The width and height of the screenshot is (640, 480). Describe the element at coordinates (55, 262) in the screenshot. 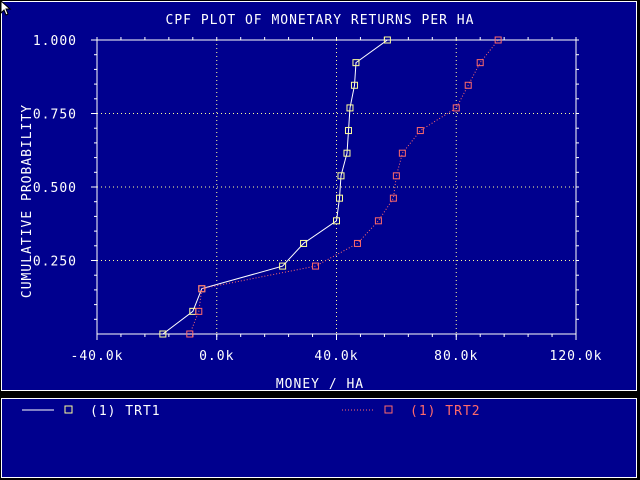

I see `y-tick-label: 0.250` at that location.